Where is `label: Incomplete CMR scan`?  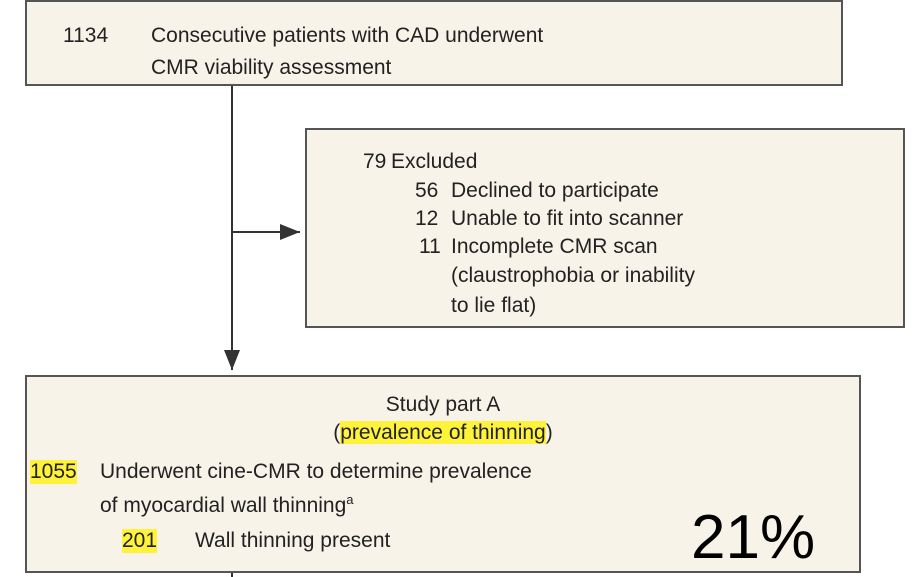
label: Incomplete CMR scan is located at coordinates (554, 246).